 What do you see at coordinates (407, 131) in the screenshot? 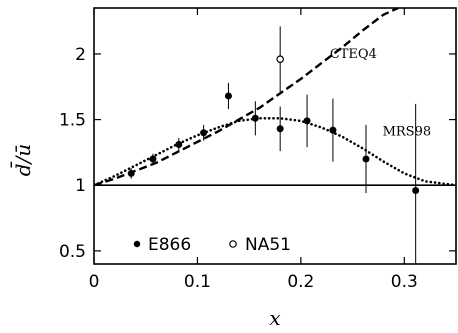
I see `annotation-mrs98: MRS98` at bounding box center [407, 131].